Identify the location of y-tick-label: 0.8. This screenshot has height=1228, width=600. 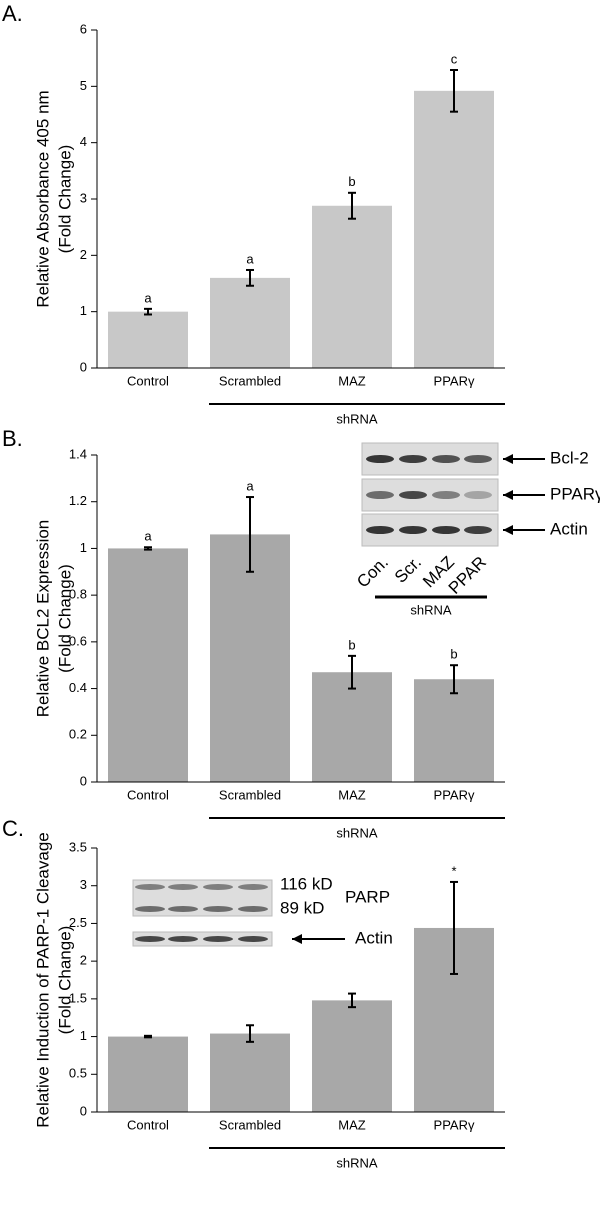
(78, 594).